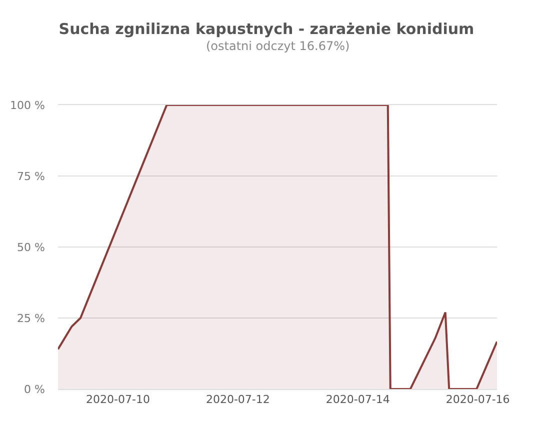  I want to click on chart-title: Sucha zgnilizna kapustnych - zarażenie konidium, so click(266, 29).